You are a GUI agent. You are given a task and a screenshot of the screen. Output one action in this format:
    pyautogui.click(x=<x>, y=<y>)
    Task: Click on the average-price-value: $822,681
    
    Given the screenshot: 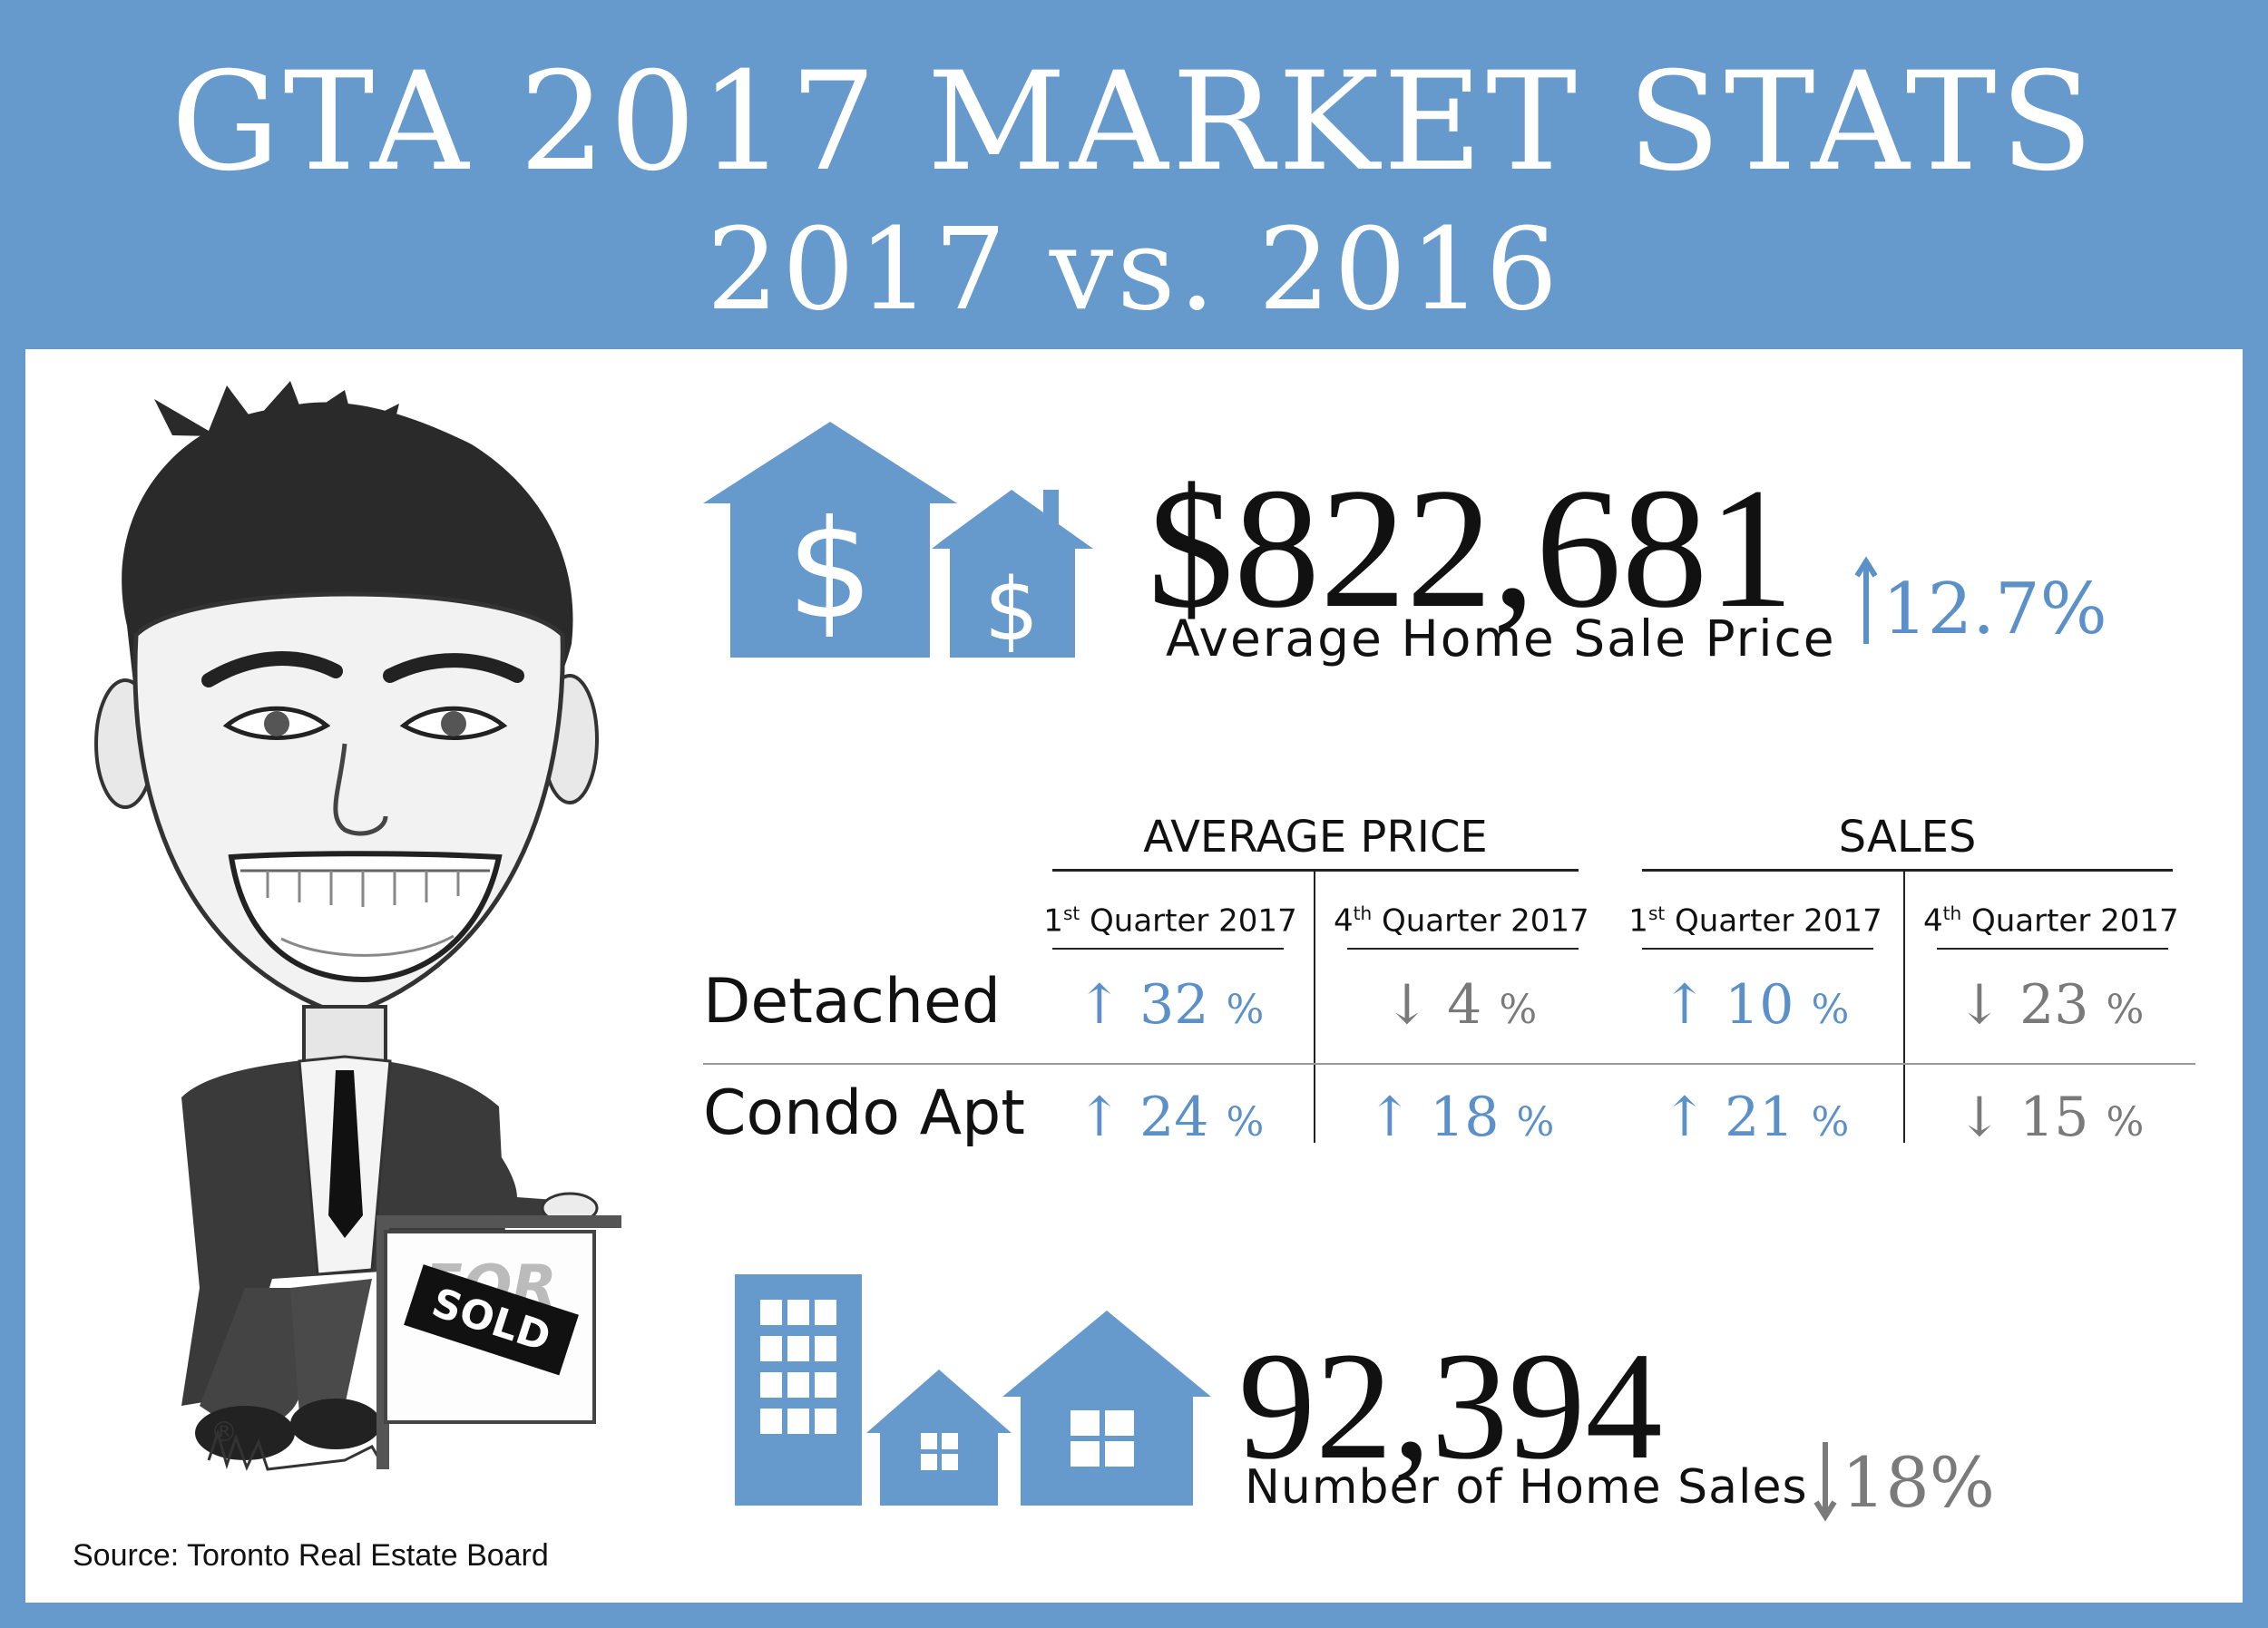 What is the action you would take?
    pyautogui.click(x=1471, y=548)
    